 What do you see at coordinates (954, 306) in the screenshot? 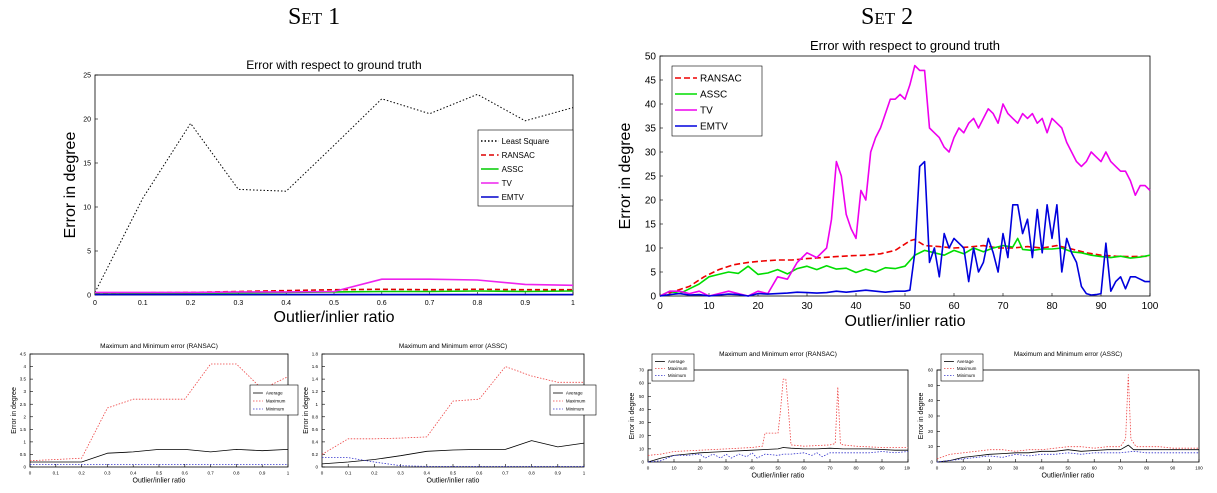
I see `x-tick-label: 60` at bounding box center [954, 306].